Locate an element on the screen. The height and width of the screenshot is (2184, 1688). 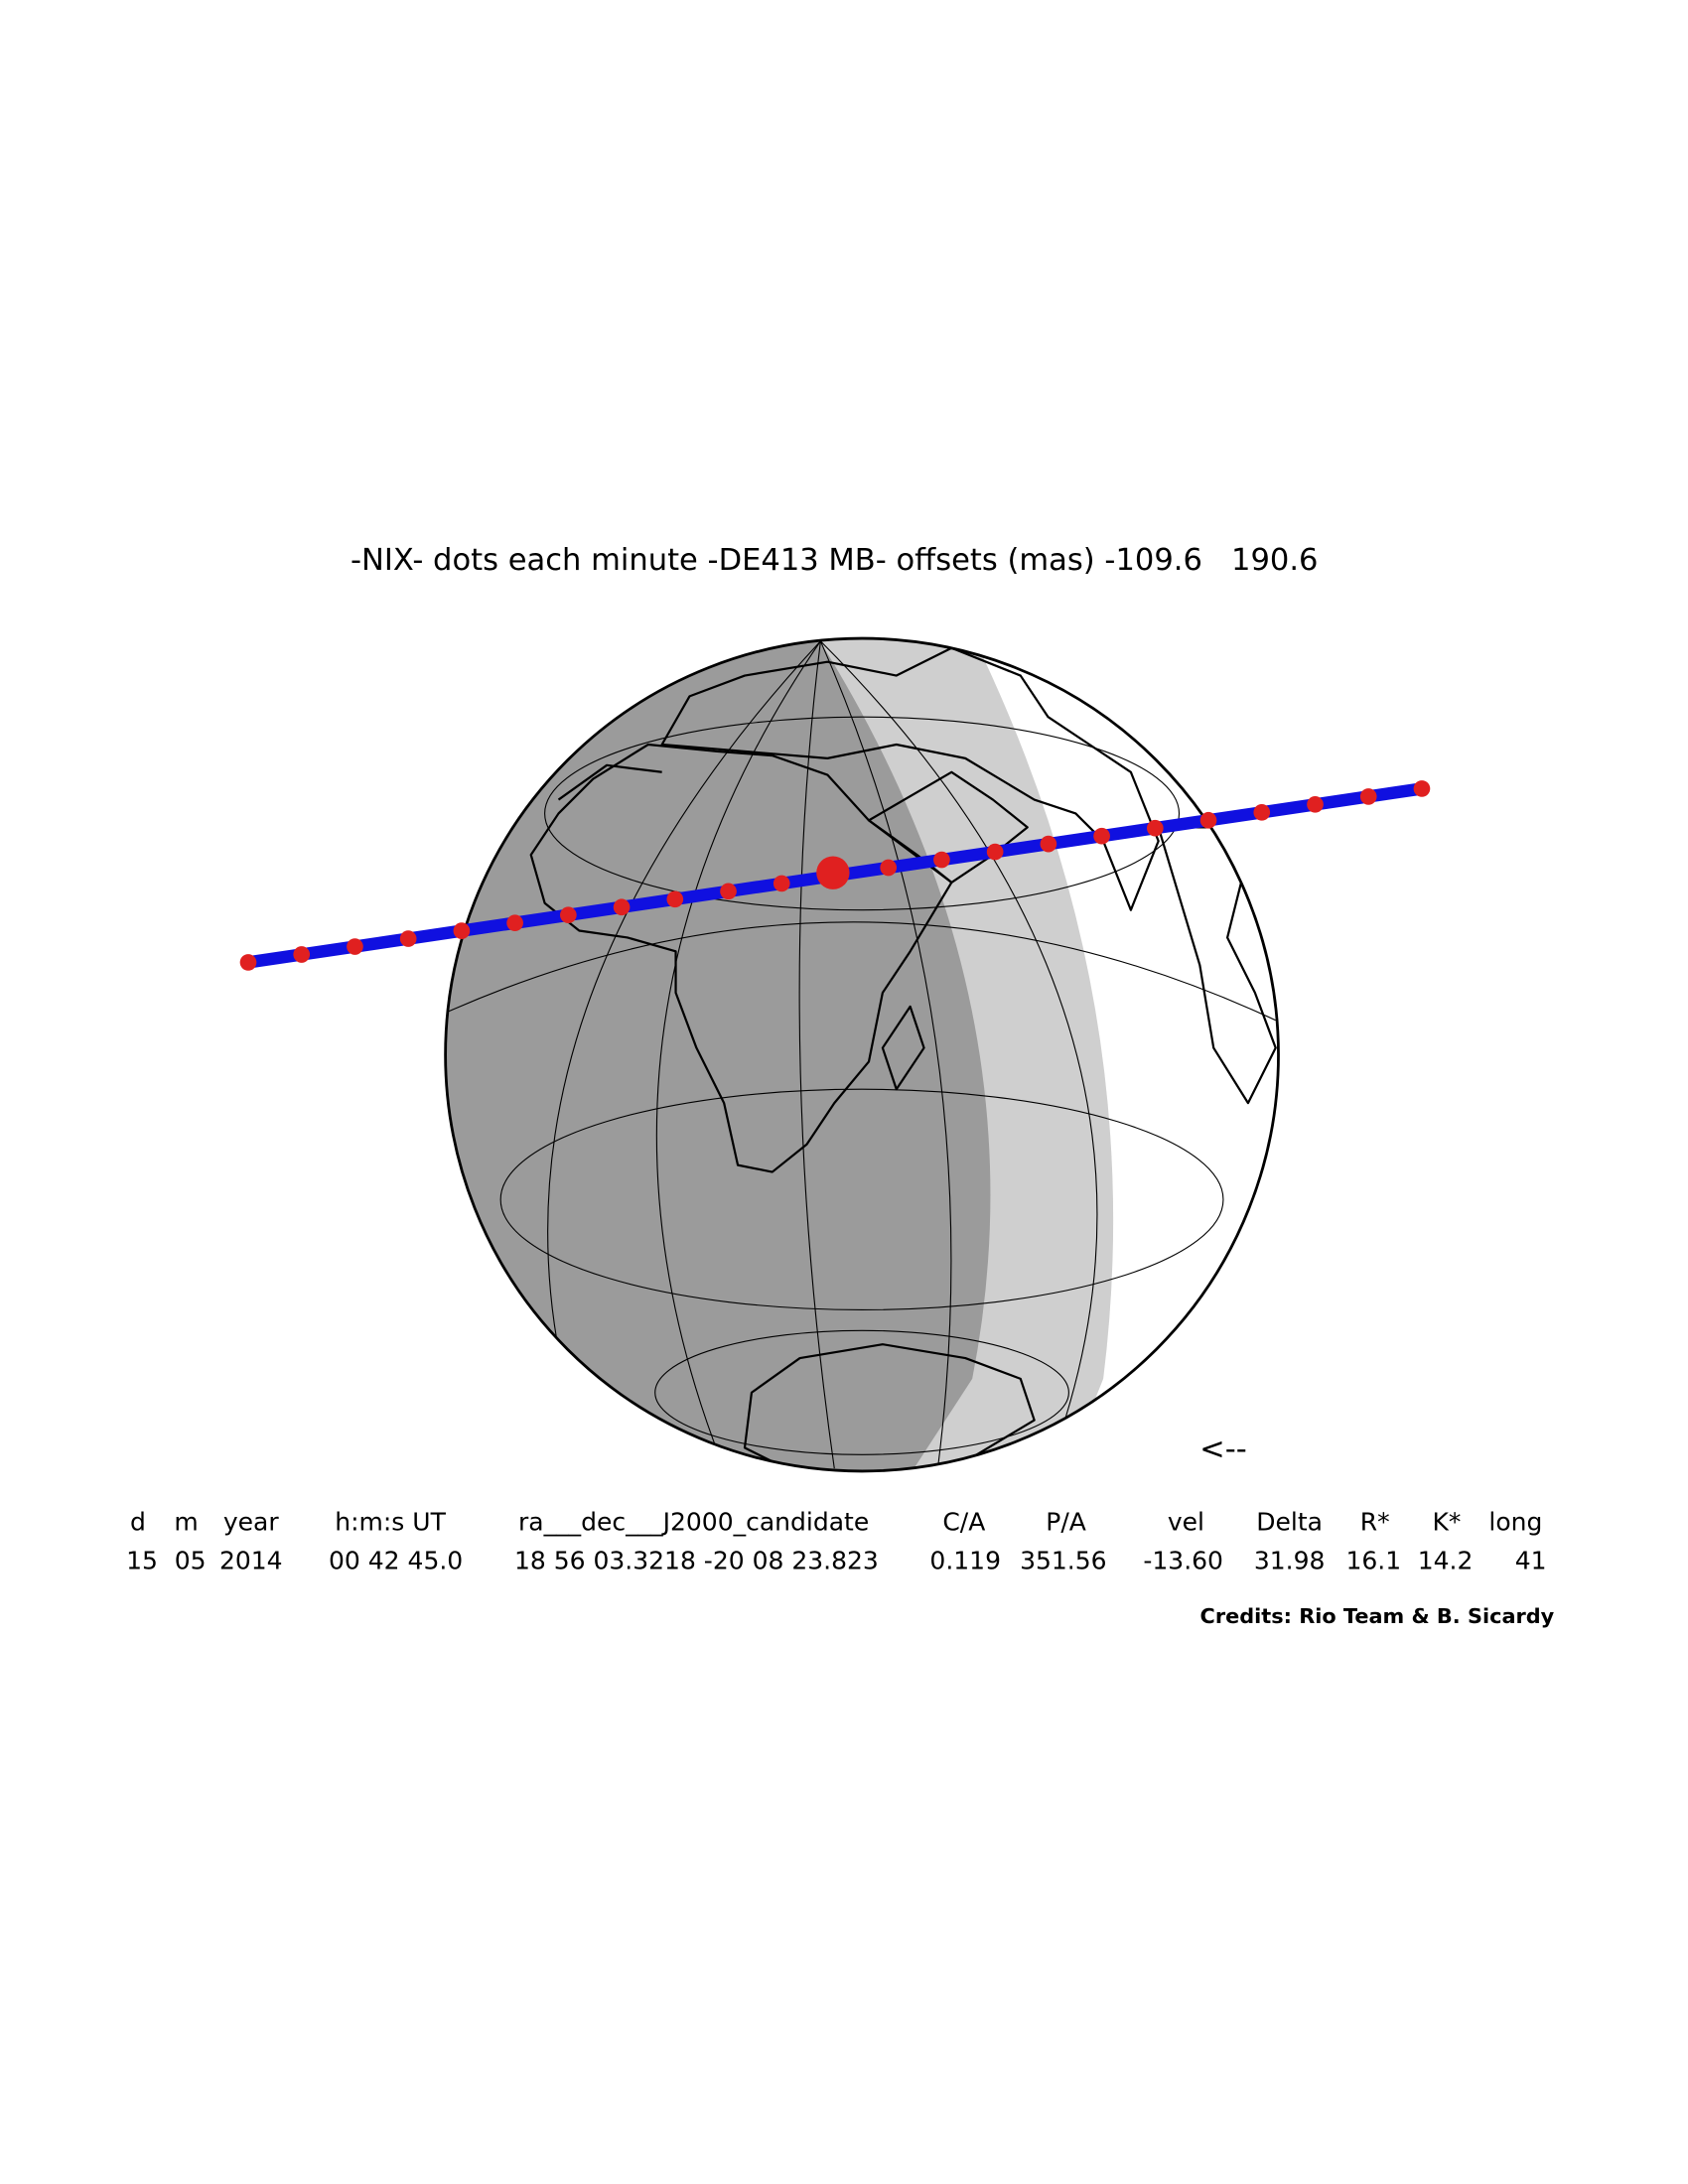
cell: 18 56 03.3218 -20 08 23.823 is located at coordinates (696, 1561).